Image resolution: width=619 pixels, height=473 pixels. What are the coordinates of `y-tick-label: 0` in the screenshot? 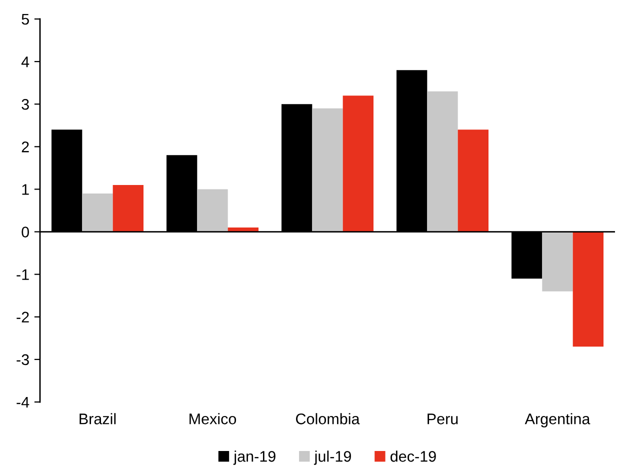 It's located at (25, 232).